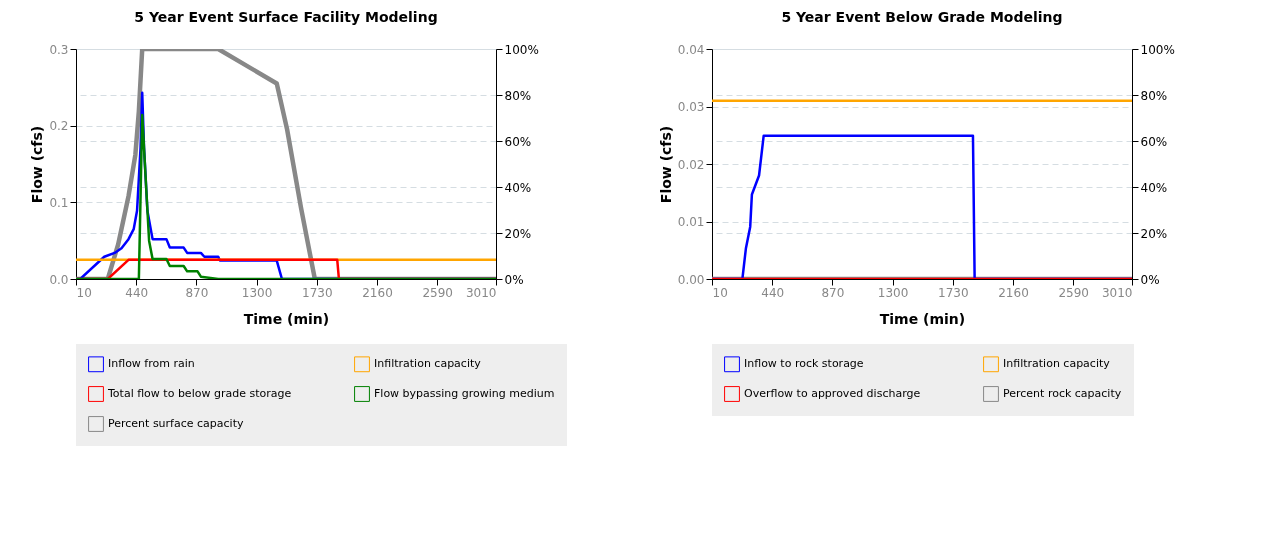  I want to click on legend-label: Percent surface capacity, so click(176, 423).